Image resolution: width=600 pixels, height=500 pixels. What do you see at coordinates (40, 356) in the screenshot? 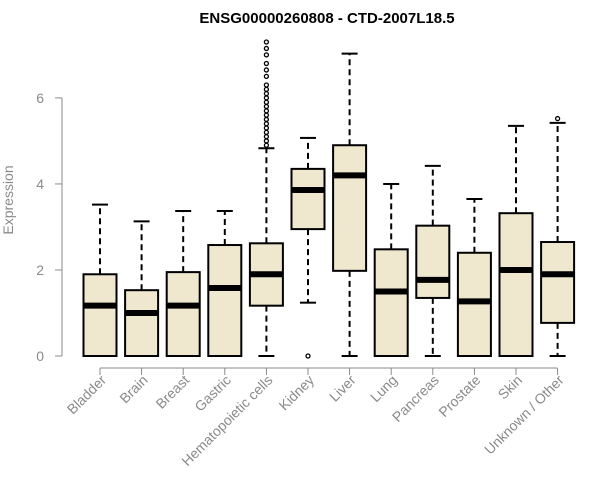
I see `y-tick-label: 0` at bounding box center [40, 356].